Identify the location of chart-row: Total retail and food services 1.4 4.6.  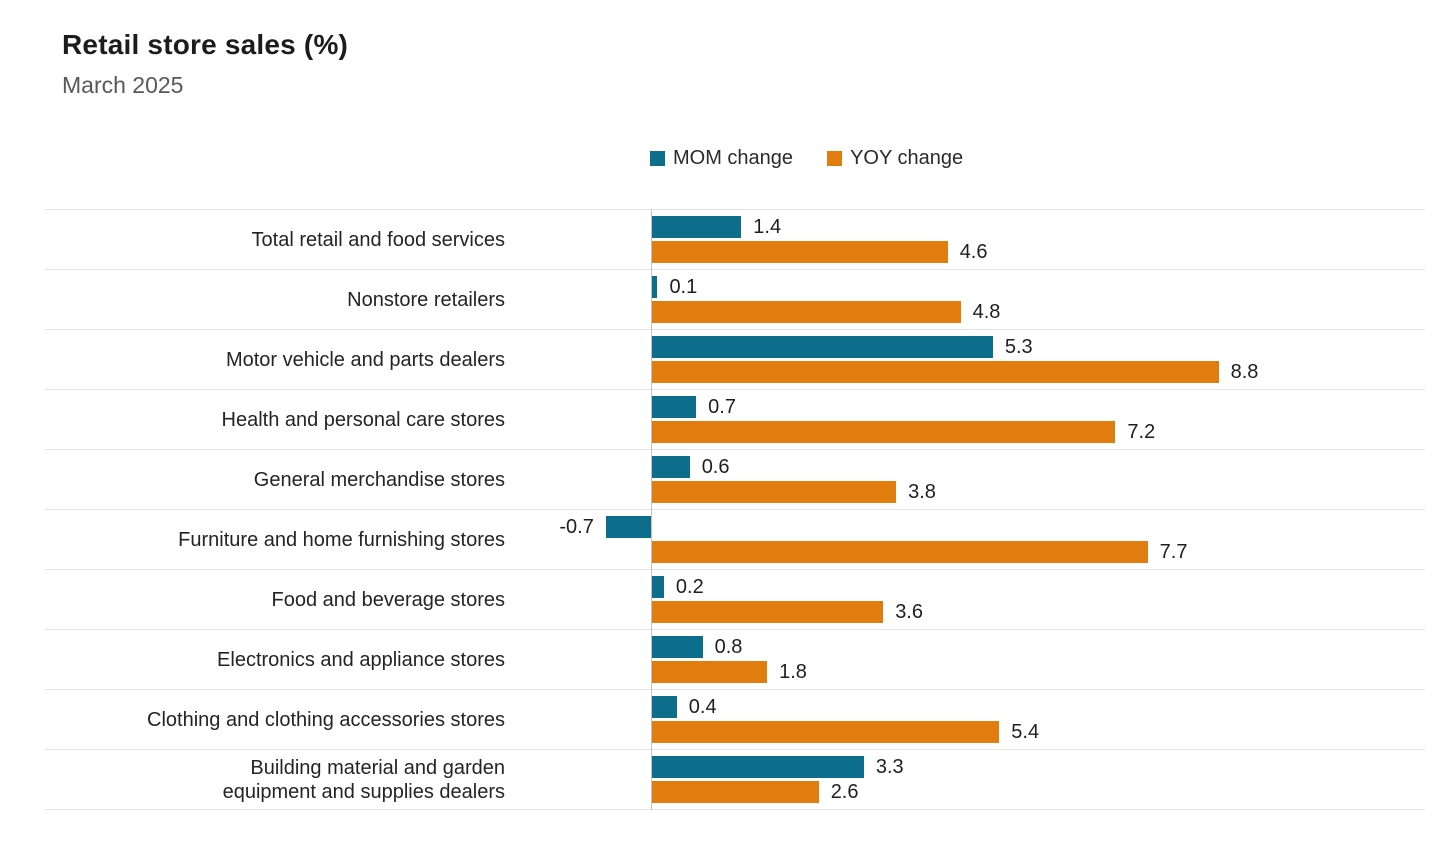
(735, 239).